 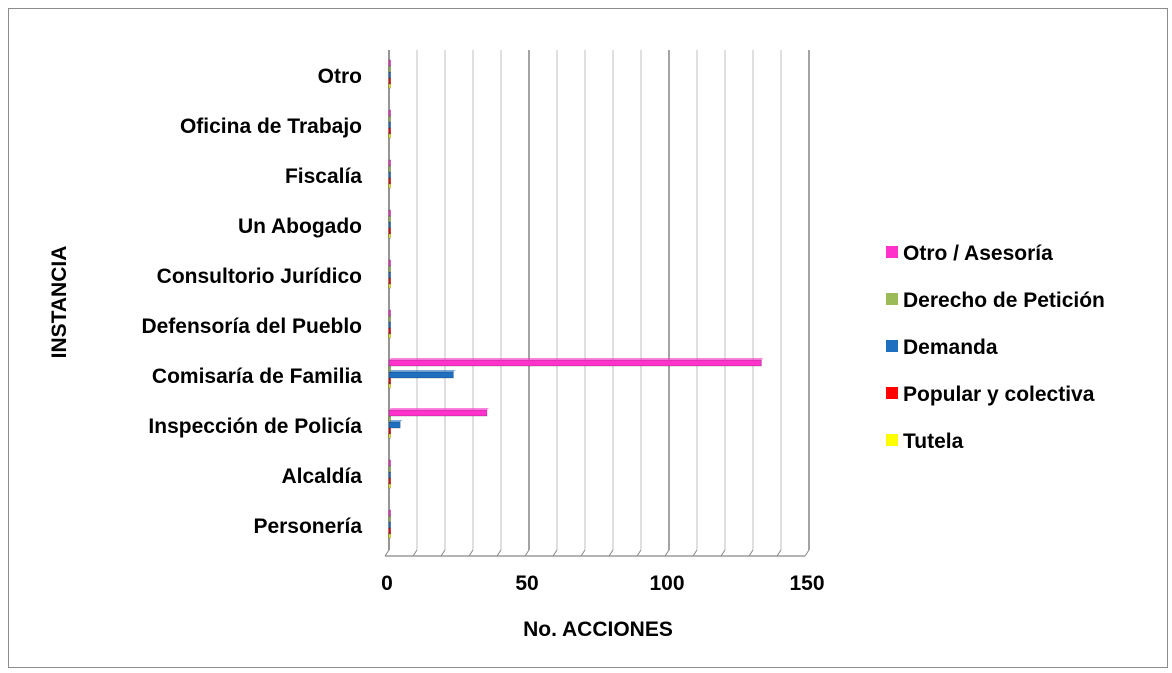 I want to click on legend-item-otro-asesoria: Otro / Asesoría, so click(x=969, y=253).